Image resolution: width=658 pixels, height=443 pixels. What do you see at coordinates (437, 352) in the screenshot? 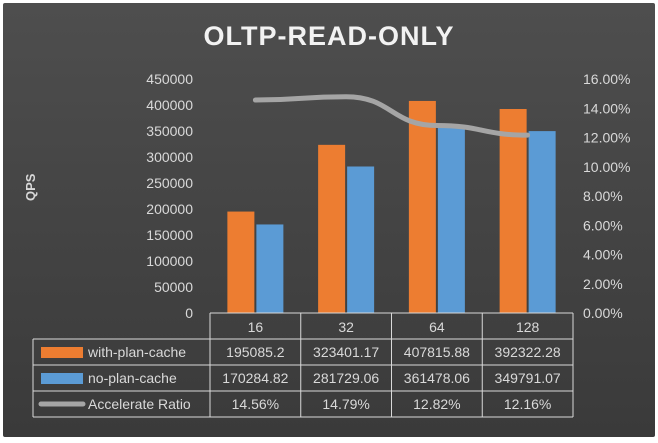
I see `data-label: 407815.88` at bounding box center [437, 352].